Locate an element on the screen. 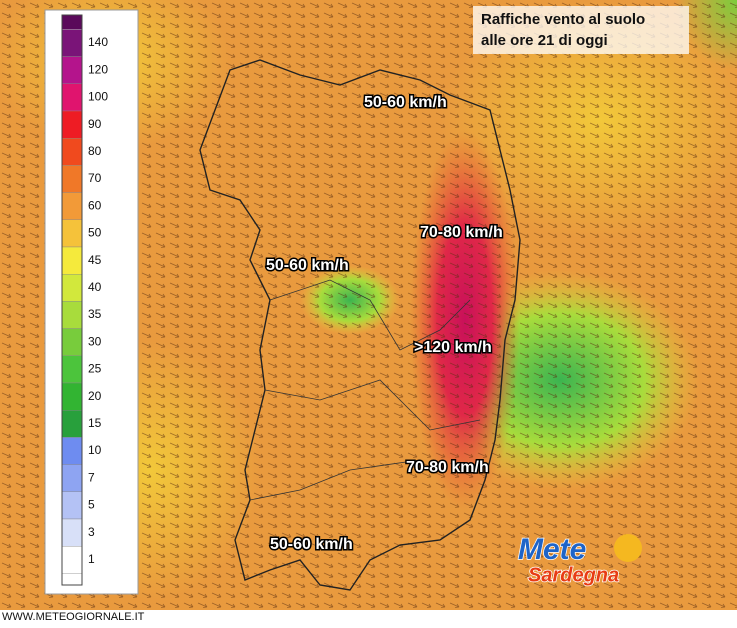 This screenshot has width=737, height=628. legend-label: 45 is located at coordinates (95, 260).